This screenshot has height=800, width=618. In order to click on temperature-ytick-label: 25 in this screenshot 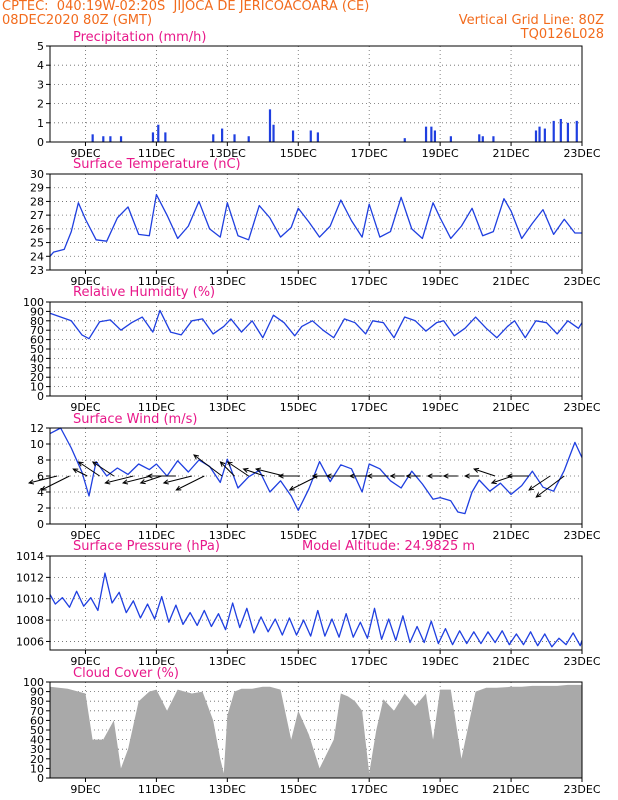, I will do `click(37, 243)`.